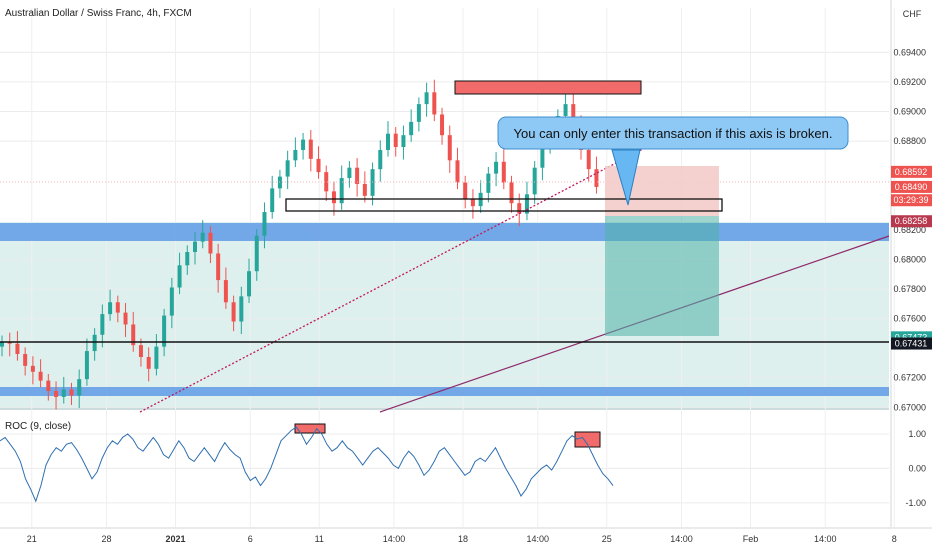 This screenshot has width=932, height=550. What do you see at coordinates (909, 52) in the screenshot?
I see `price-tick-label: 0.69400` at bounding box center [909, 52].